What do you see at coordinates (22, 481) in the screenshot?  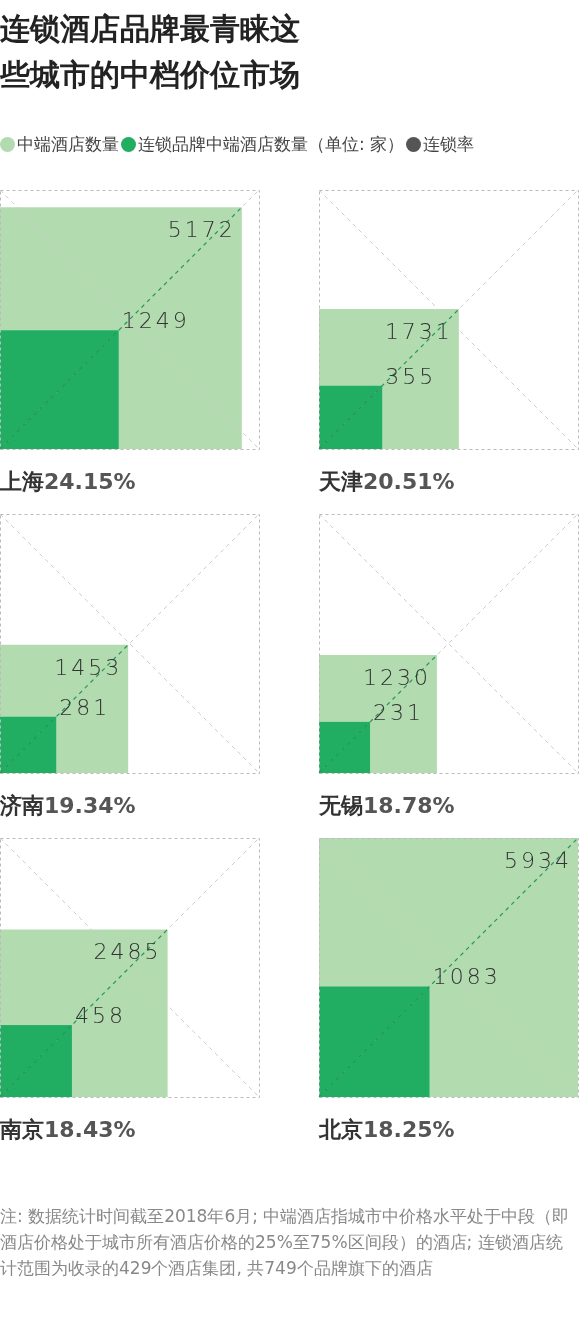 I see `category-label: 上海` at bounding box center [22, 481].